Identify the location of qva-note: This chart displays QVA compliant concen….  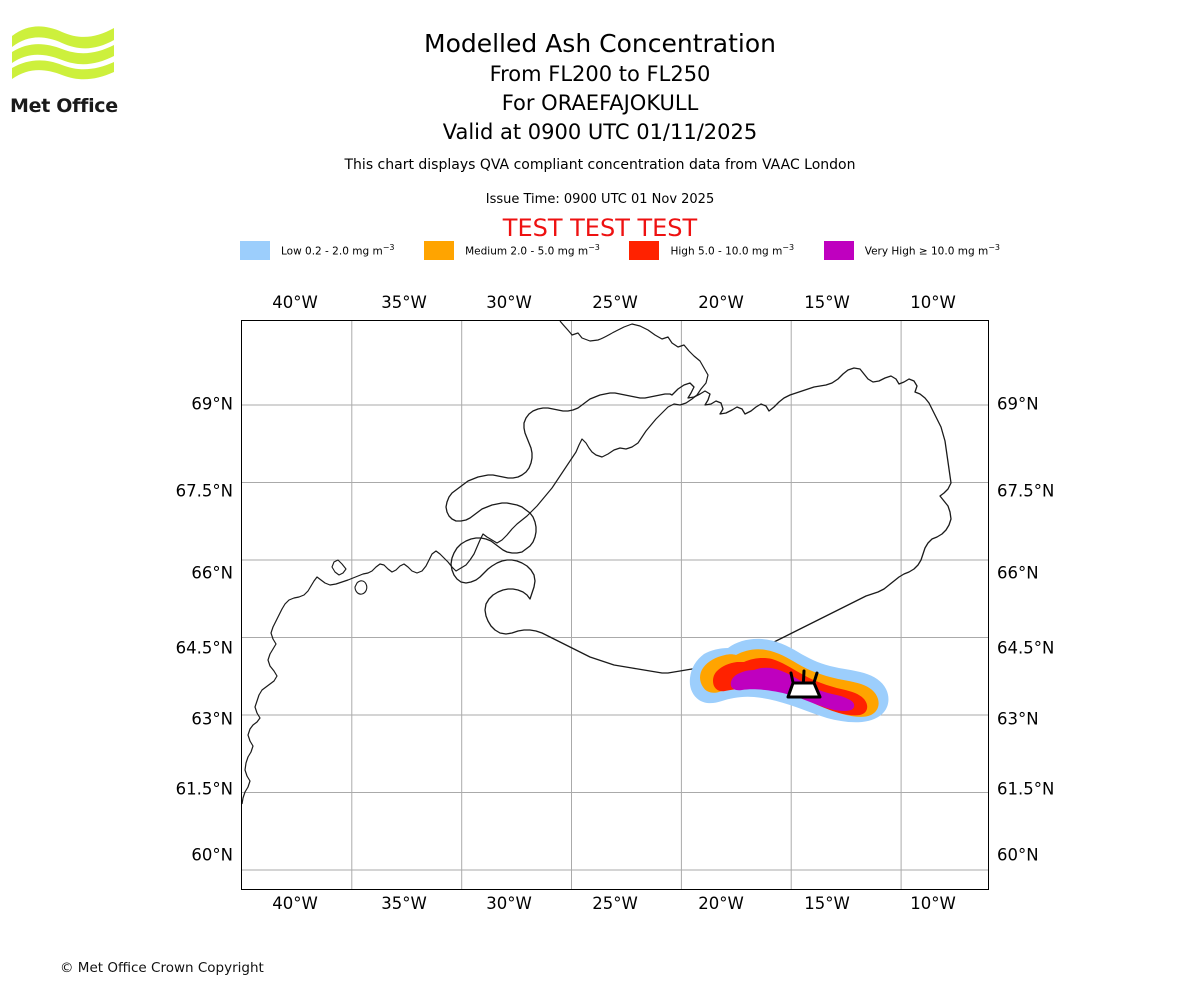
(600, 165).